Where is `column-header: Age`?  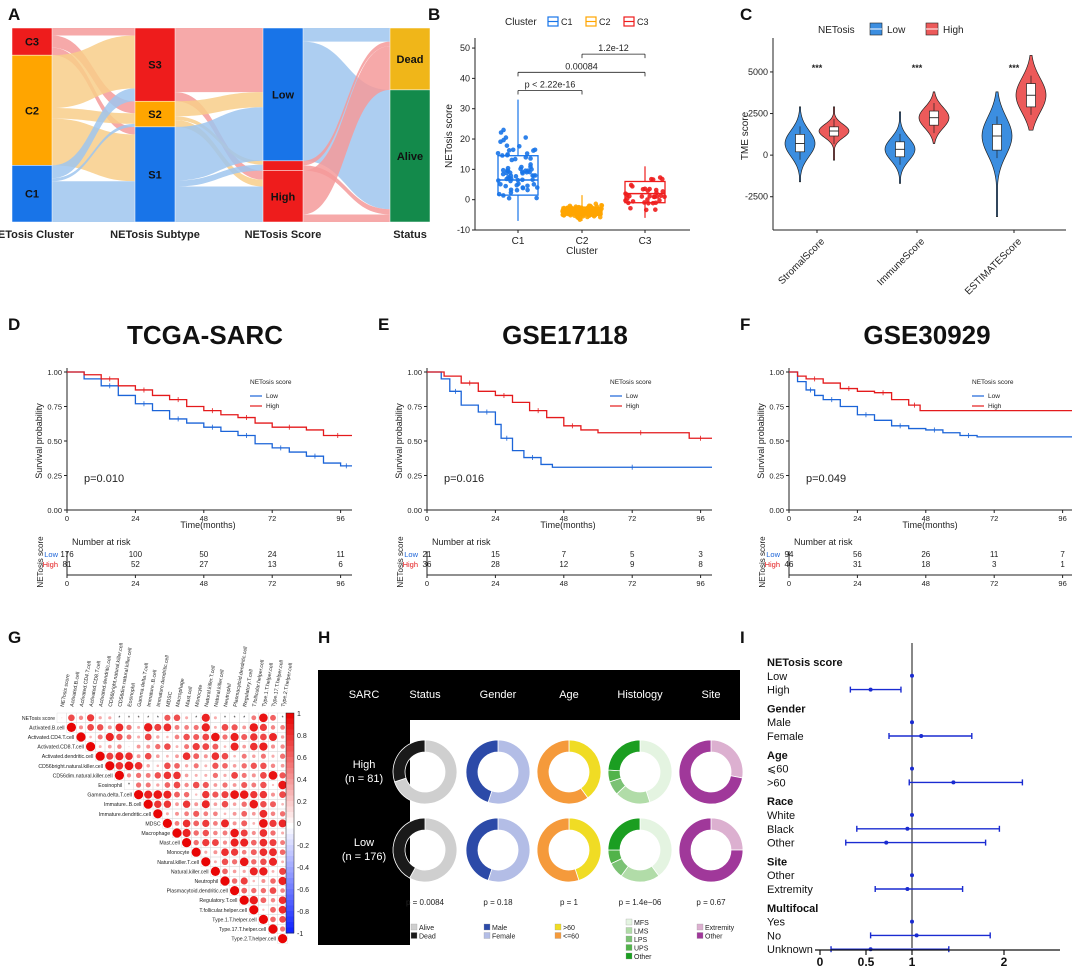
column-header: Age is located at coordinates (569, 695).